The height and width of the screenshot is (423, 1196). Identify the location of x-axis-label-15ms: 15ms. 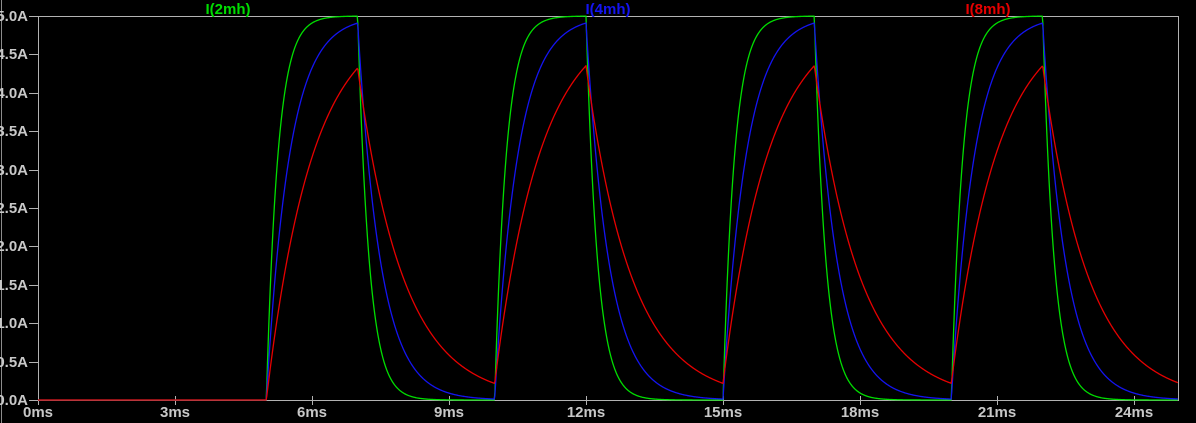
(723, 412).